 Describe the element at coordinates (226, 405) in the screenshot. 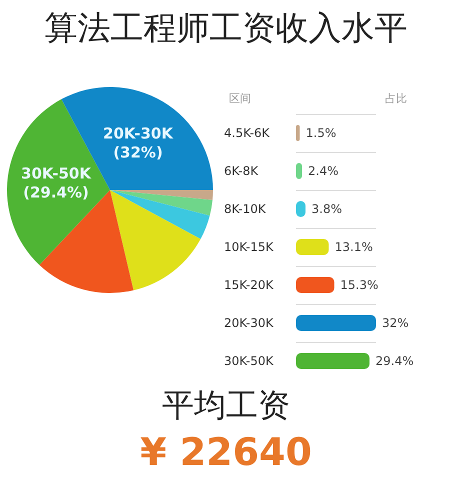

I see `text: 平均工资` at that location.